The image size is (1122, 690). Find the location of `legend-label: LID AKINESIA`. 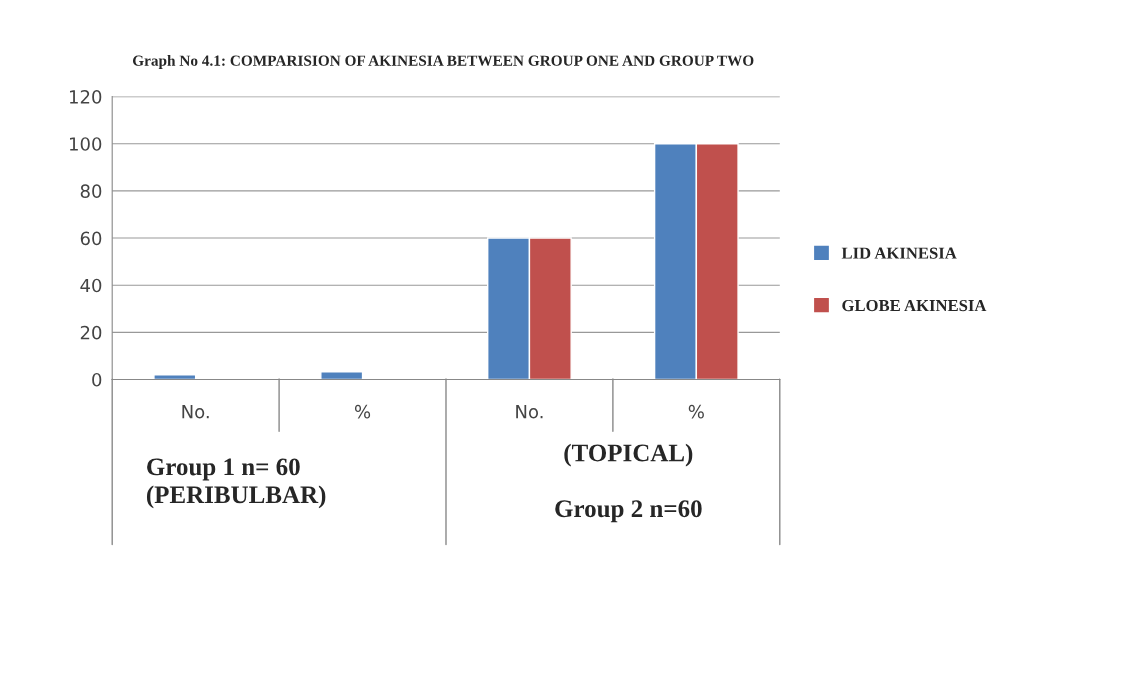

legend-label: LID AKINESIA is located at coordinates (899, 253).